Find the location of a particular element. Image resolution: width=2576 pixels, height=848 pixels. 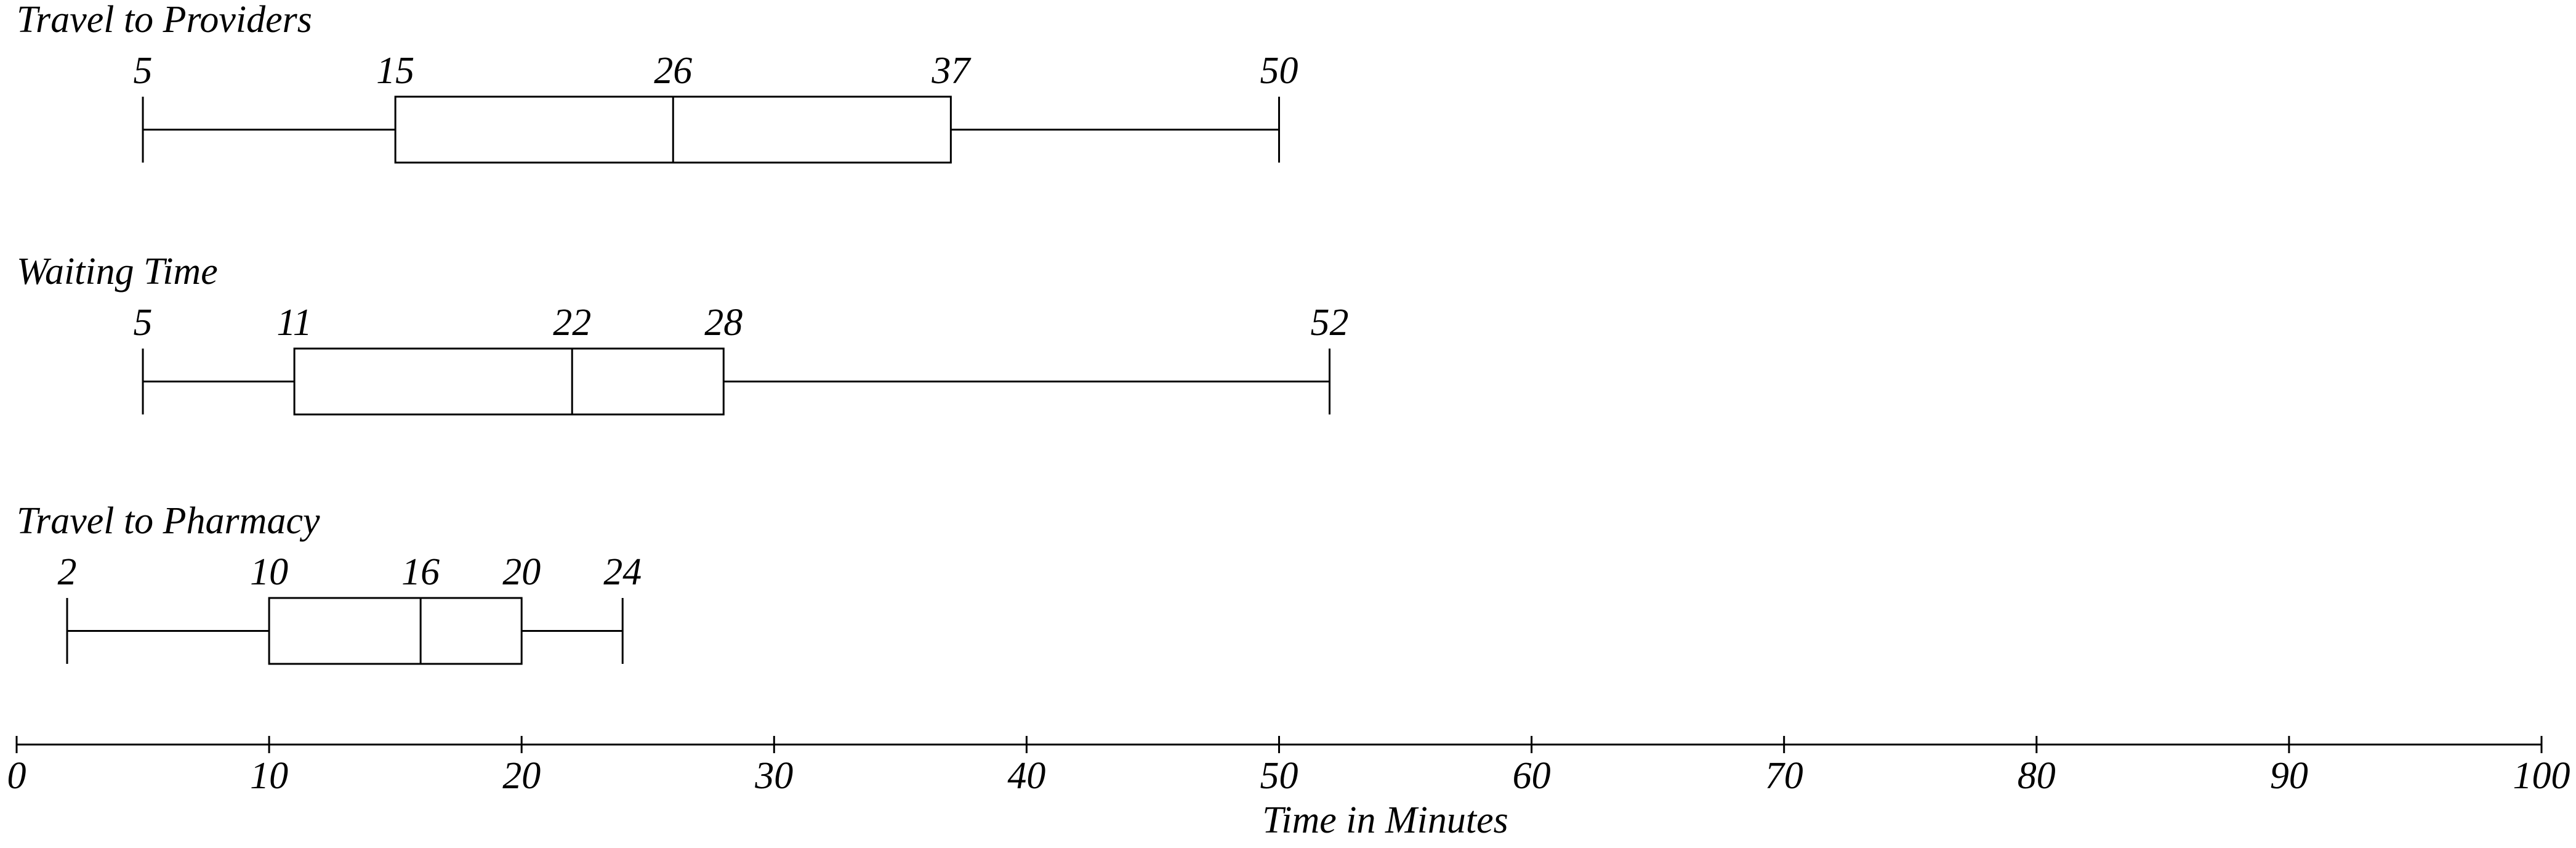

x-tick-label: 40 is located at coordinates (1026, 776).